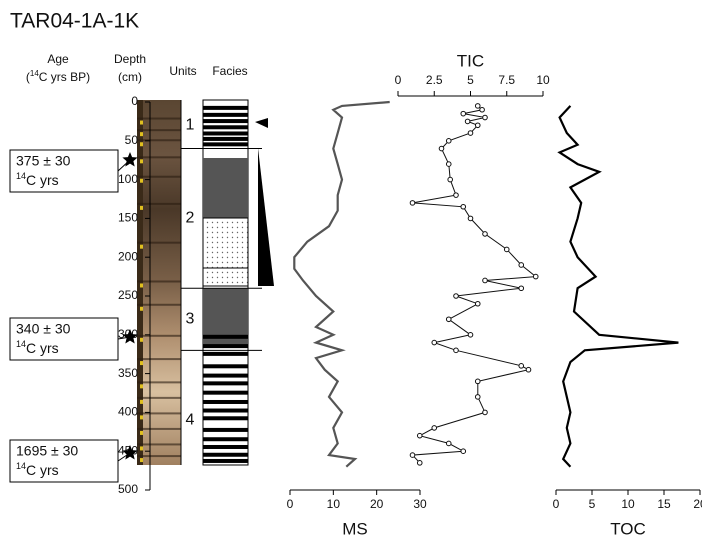 The width and height of the screenshot is (702, 545). Describe the element at coordinates (58, 76) in the screenshot. I see `age-header: (14C yrs BP)` at that location.